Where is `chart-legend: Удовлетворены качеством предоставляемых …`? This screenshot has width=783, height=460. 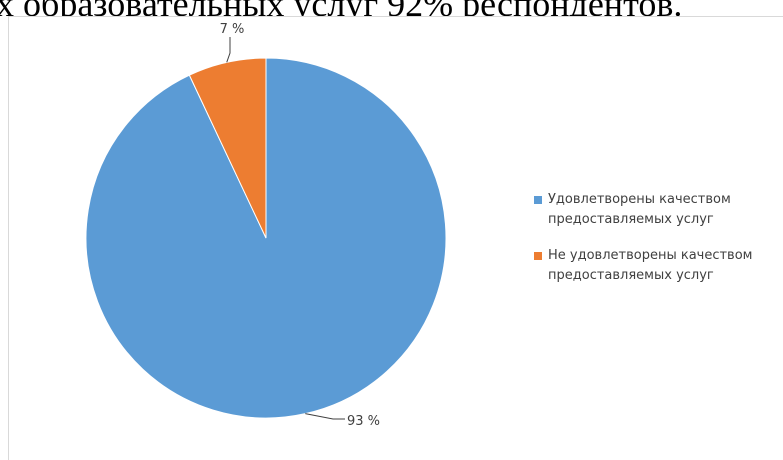 chart-legend: Удовлетворены качеством предоставляемых … is located at coordinates (658, 246).